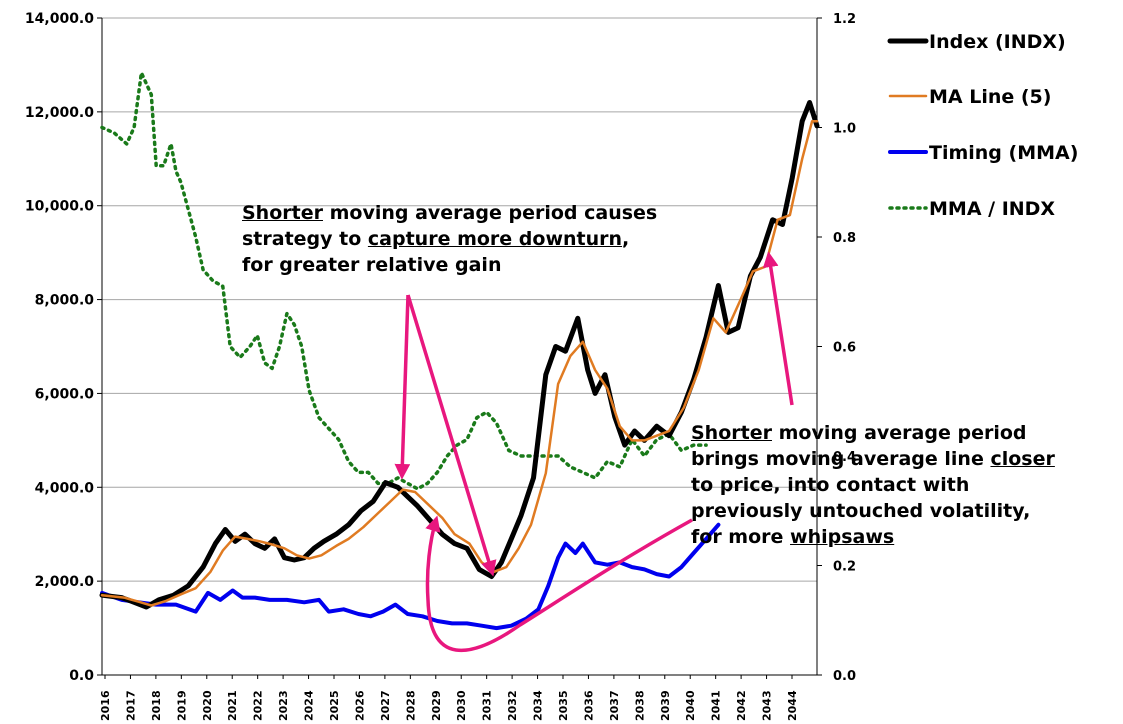 Image resolution: width=1123 pixels, height=724 pixels. Describe the element at coordinates (410, 705) in the screenshot. I see `x-tick-label: 2028` at that location.